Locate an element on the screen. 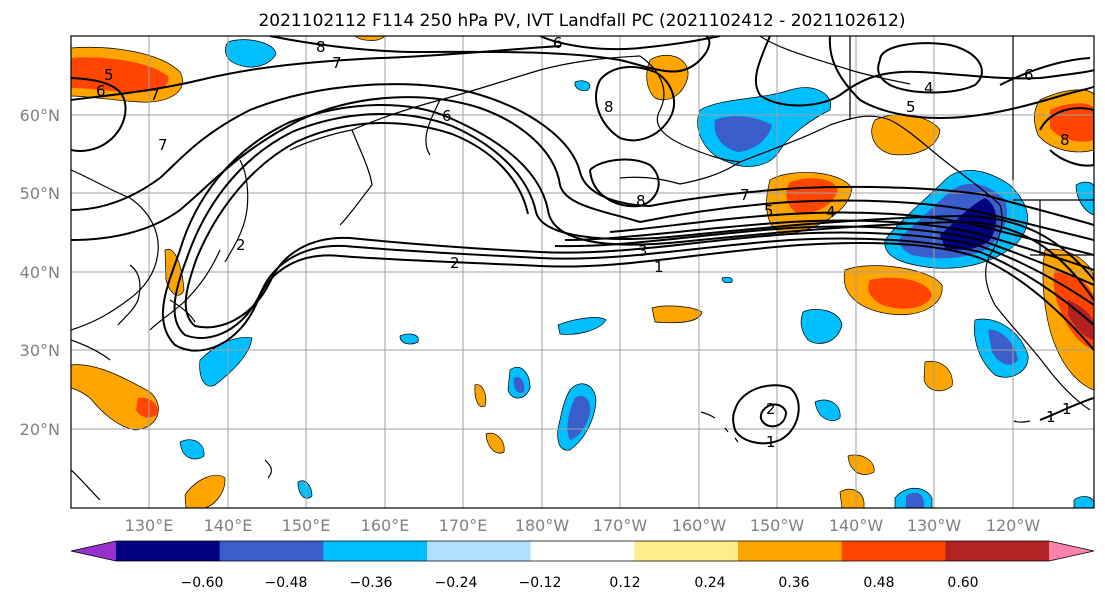 Image resolution: width=1105 pixels, height=601 pixels. colorbar-tick-label: −0.48 is located at coordinates (286, 583).